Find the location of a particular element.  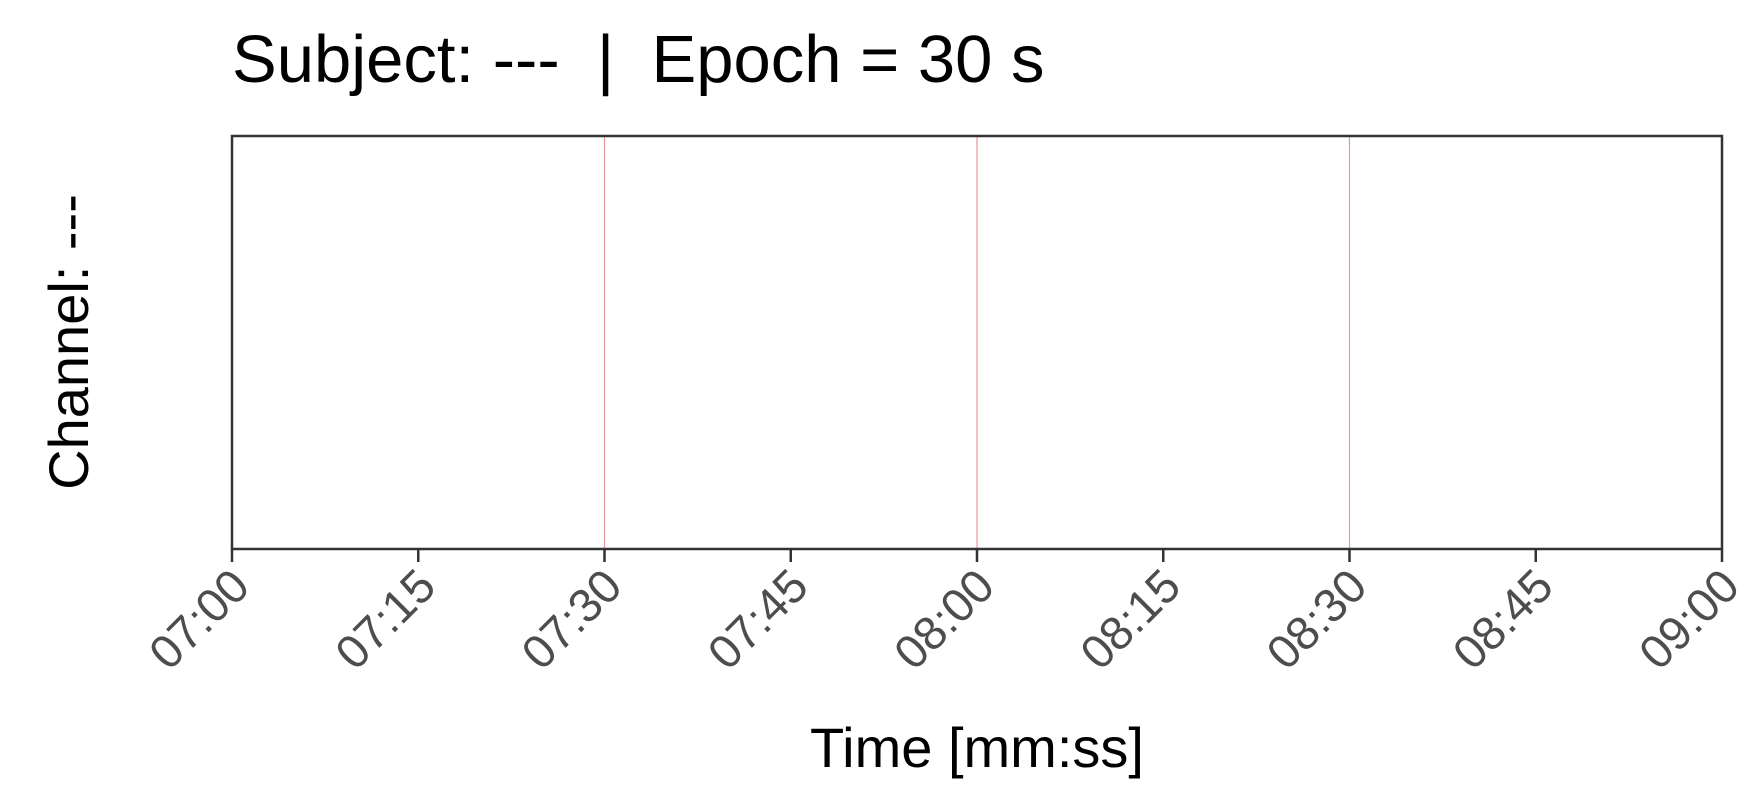

x-tick-label: 08:30 is located at coordinates (1316, 619).